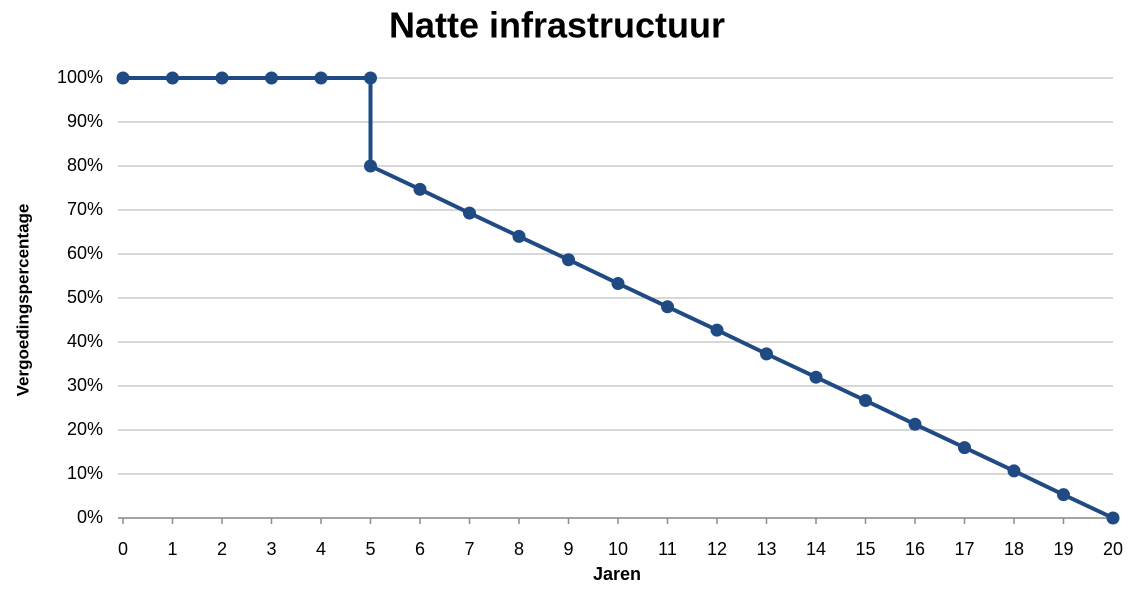  I want to click on y-tick-label: 90%, so click(85, 121).